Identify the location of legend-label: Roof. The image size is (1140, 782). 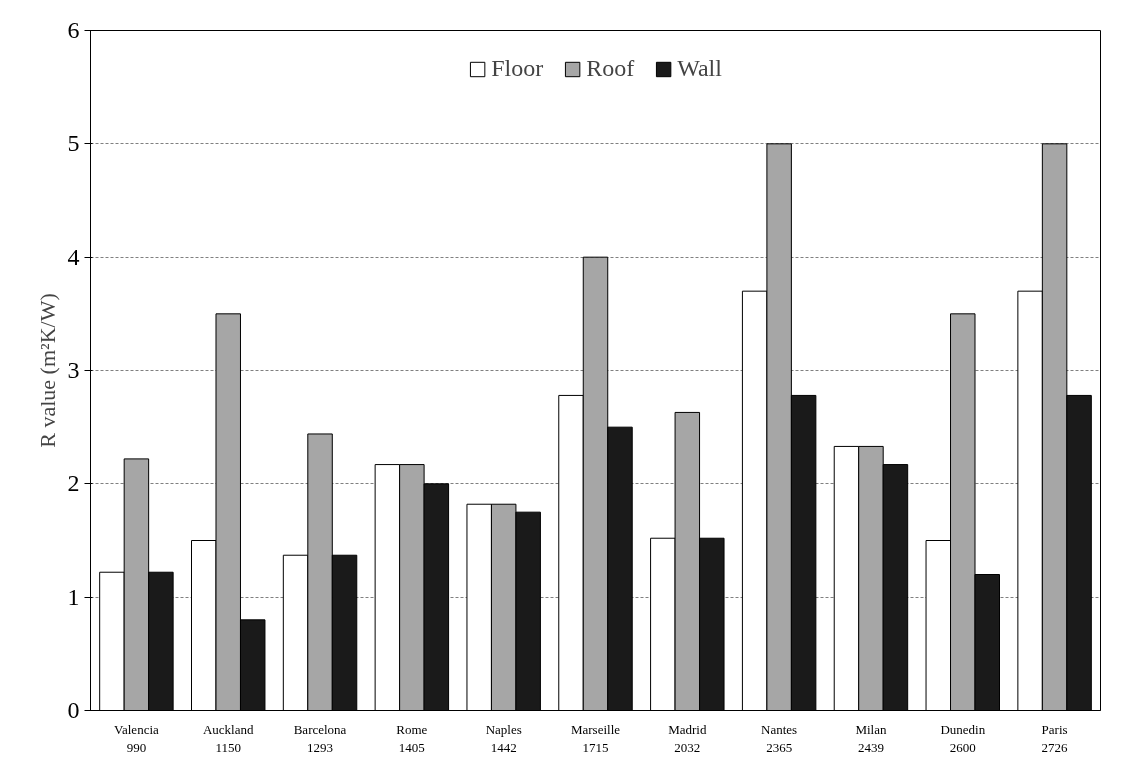
(610, 68).